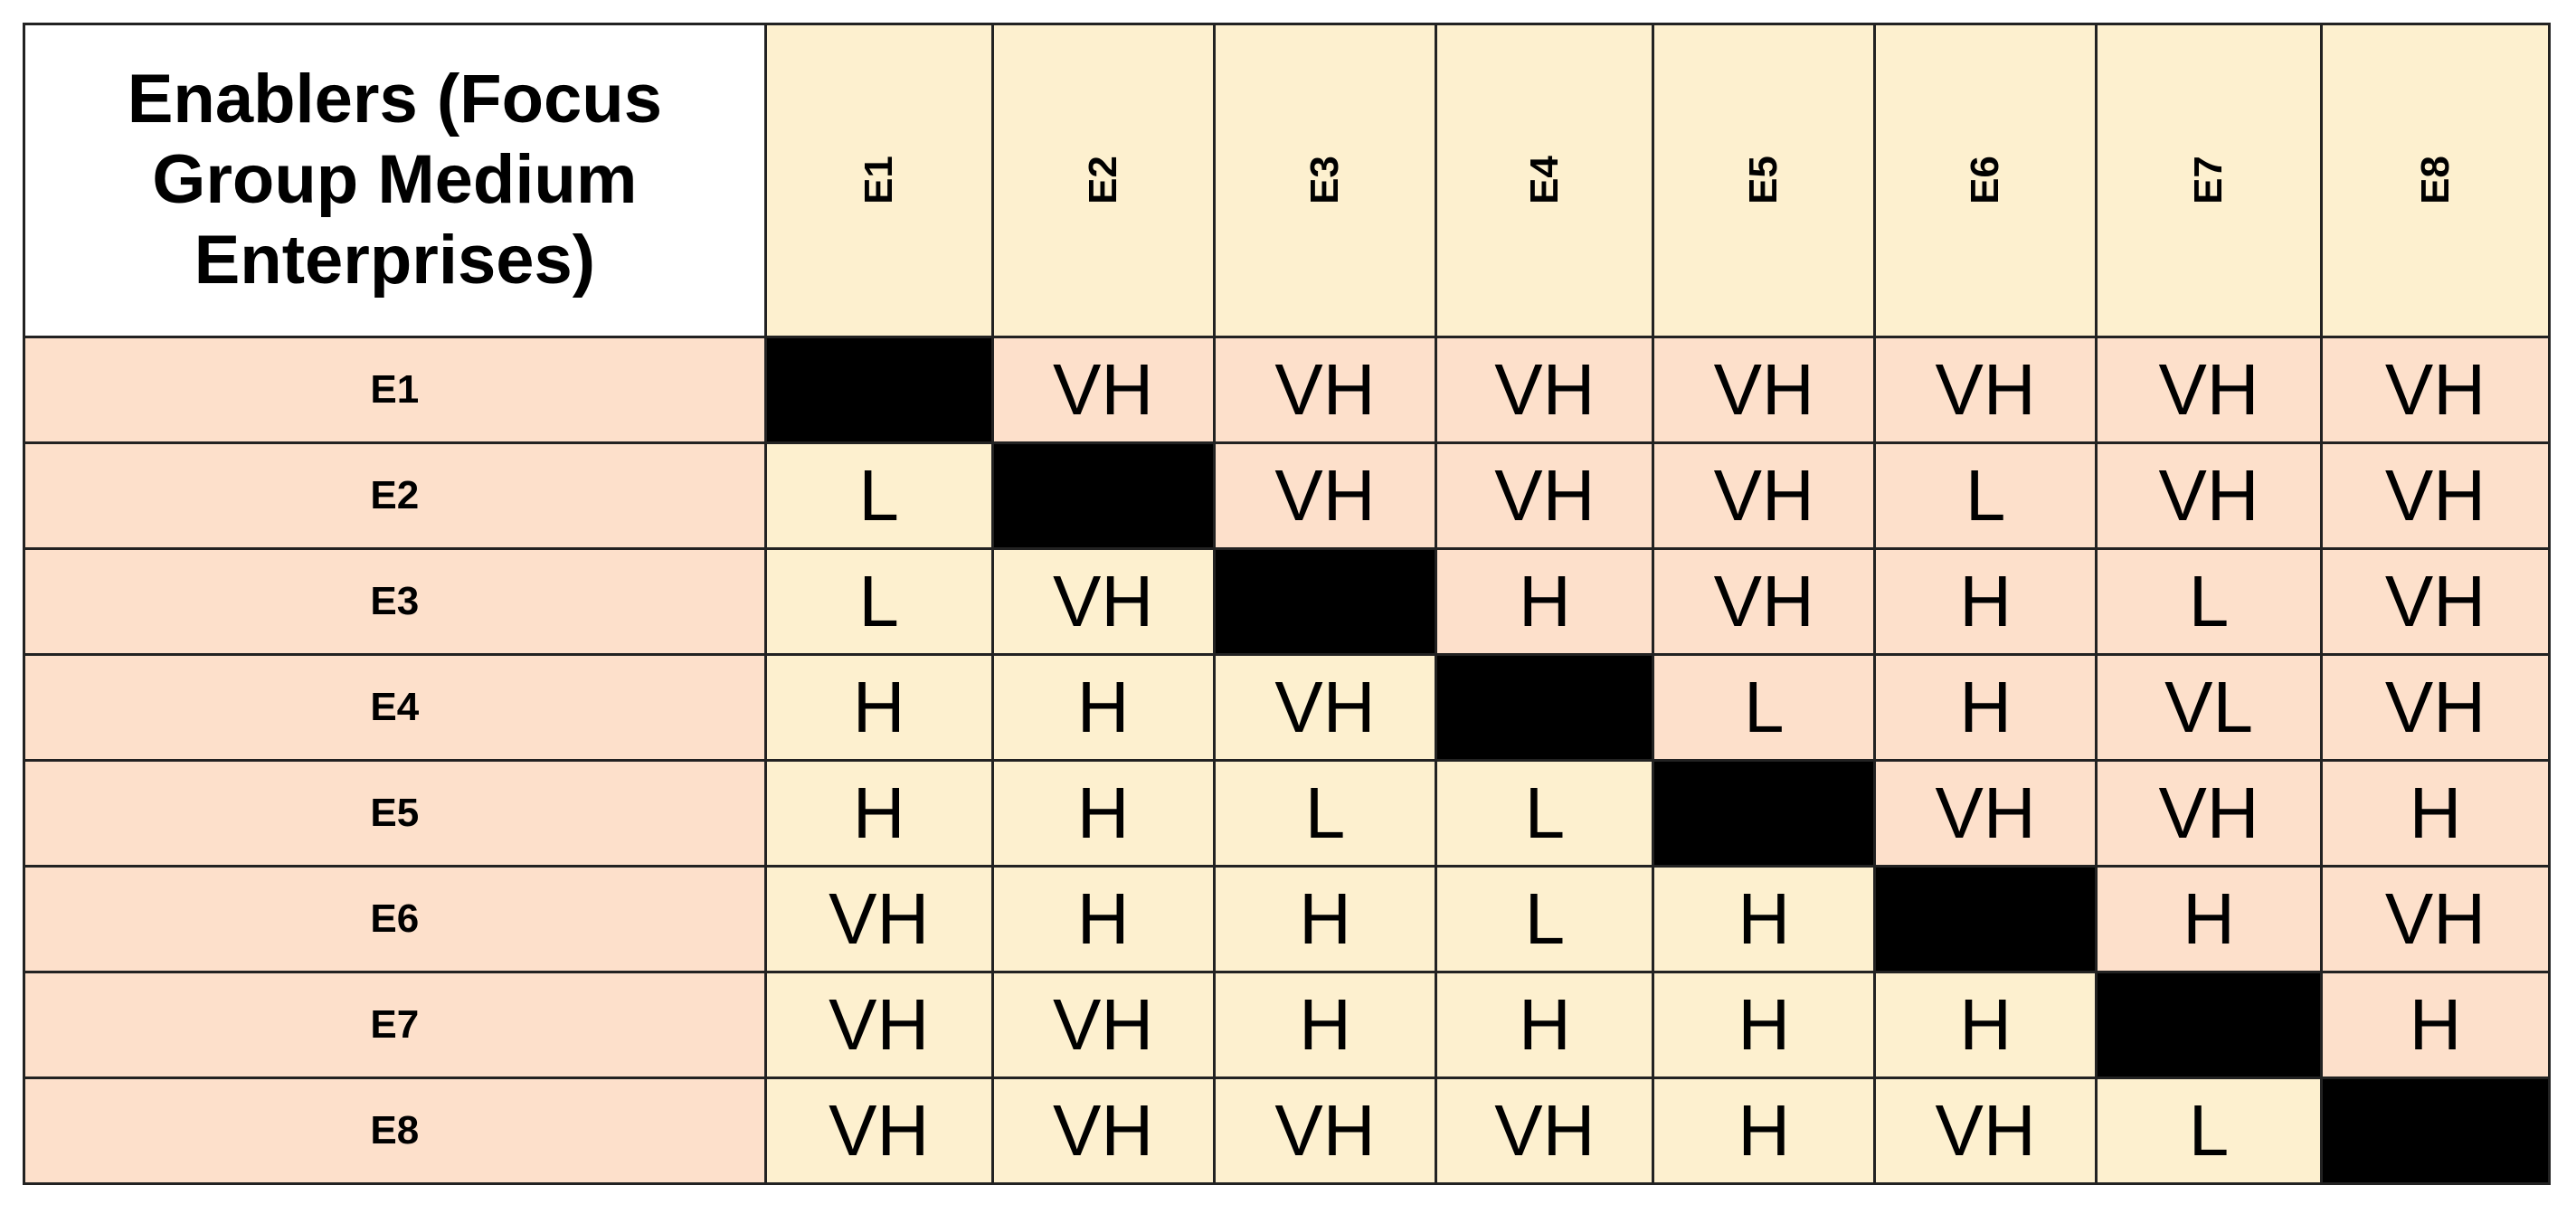 This screenshot has height=1214, width=2576. I want to click on row-header: E6, so click(395, 918).